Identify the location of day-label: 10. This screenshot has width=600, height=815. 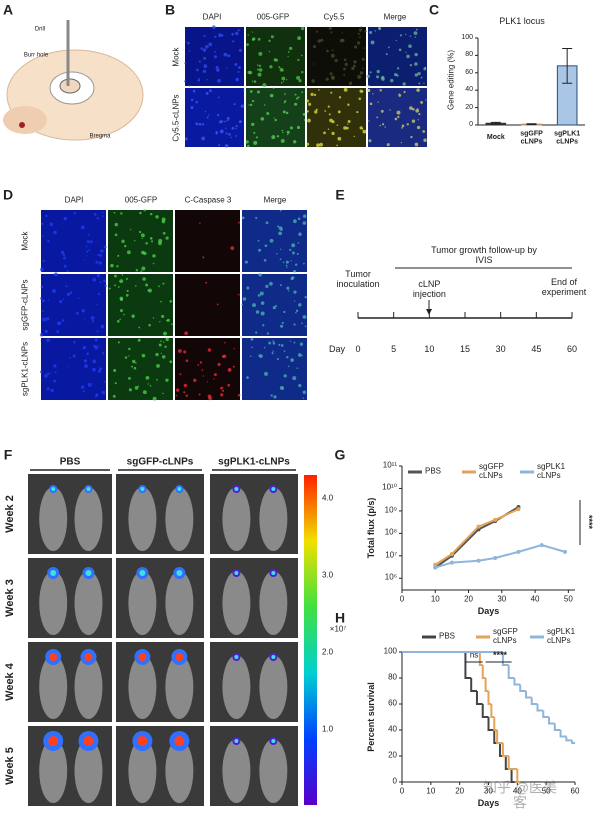
(429, 349).